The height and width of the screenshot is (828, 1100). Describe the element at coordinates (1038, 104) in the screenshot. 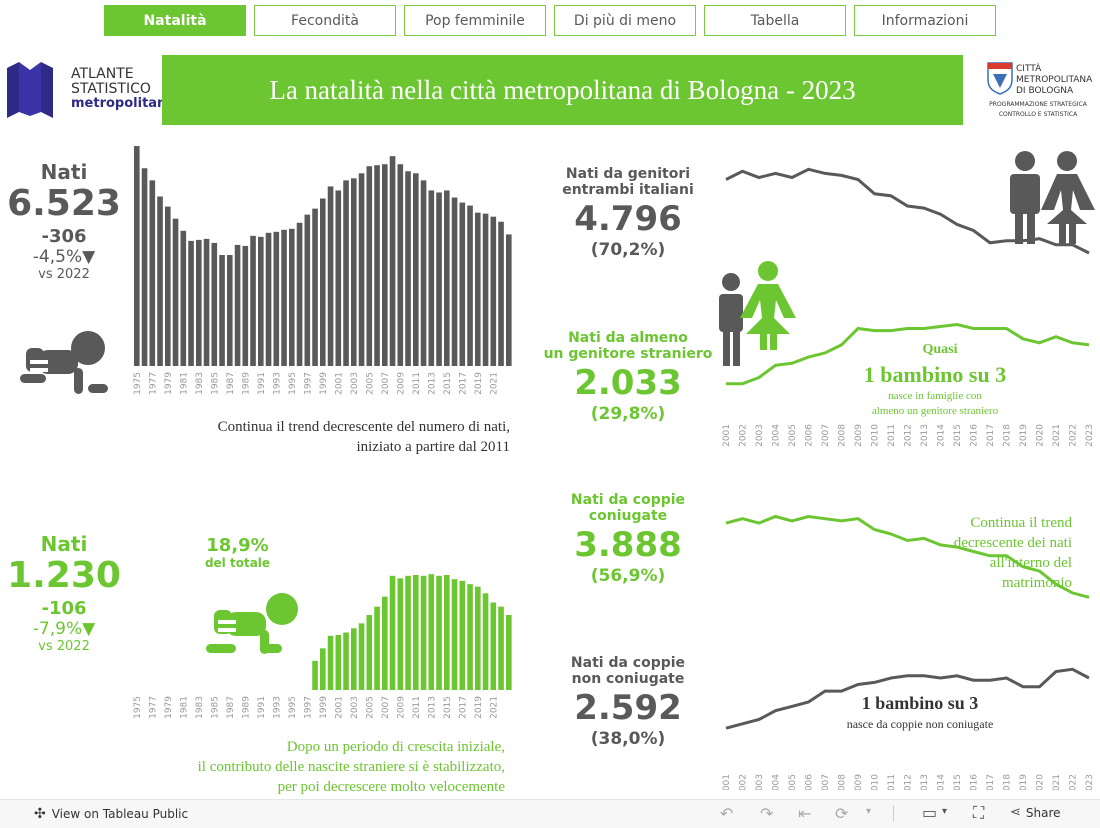

I see `right-logo-line4: PROGRAMMAZIONE STRATEGICA` at that location.